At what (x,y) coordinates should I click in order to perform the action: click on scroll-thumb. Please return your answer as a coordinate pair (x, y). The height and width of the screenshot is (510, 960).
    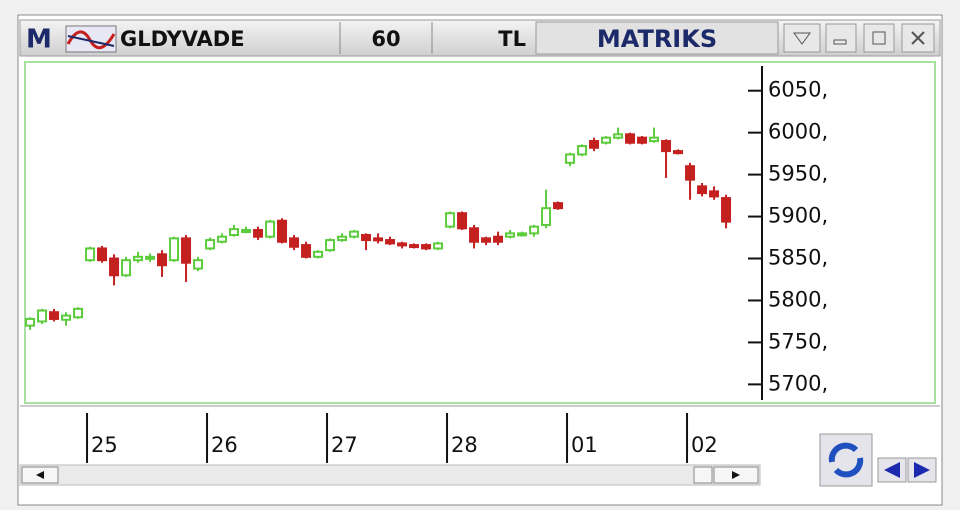
    Looking at the image, I should click on (703, 475).